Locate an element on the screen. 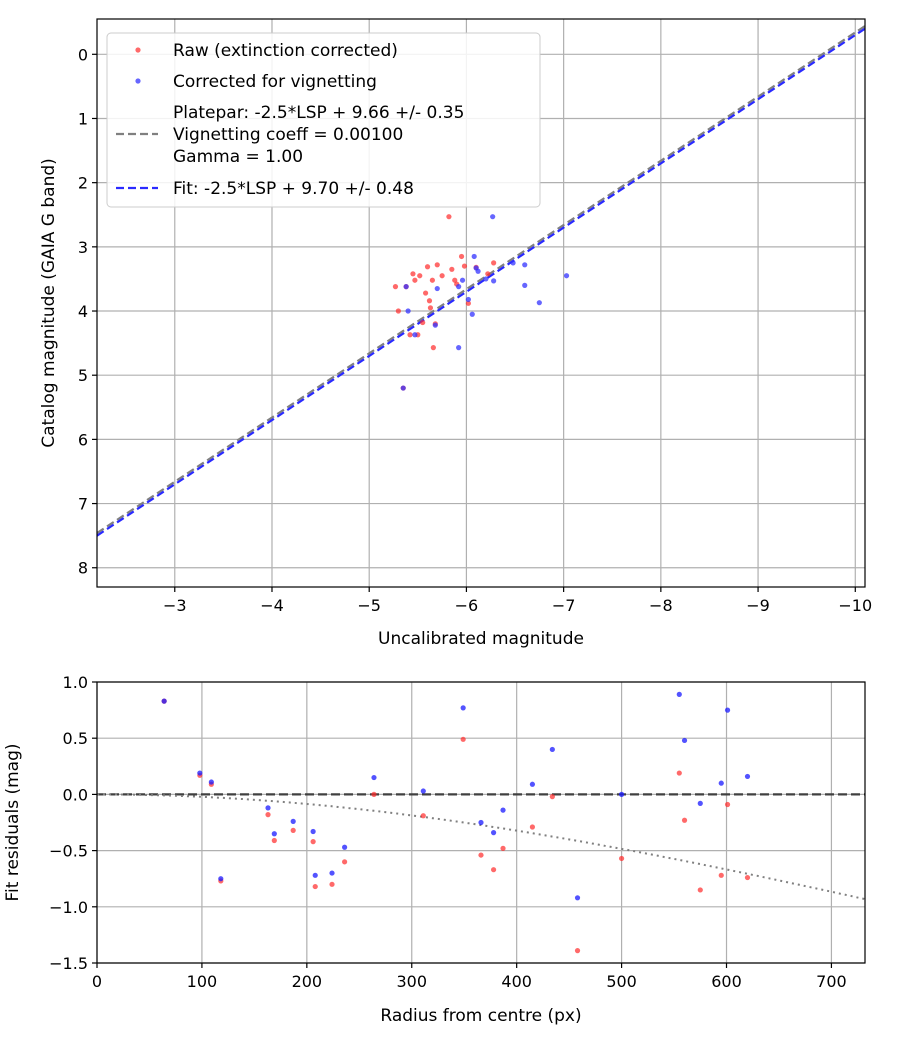 The width and height of the screenshot is (900, 1050). x-tick-label: 100 is located at coordinates (202, 981).